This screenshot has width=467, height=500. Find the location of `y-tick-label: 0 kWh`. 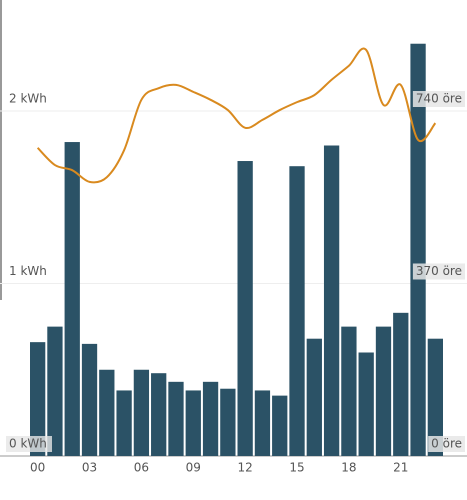

y-tick-label: 0 kWh is located at coordinates (28, 444).